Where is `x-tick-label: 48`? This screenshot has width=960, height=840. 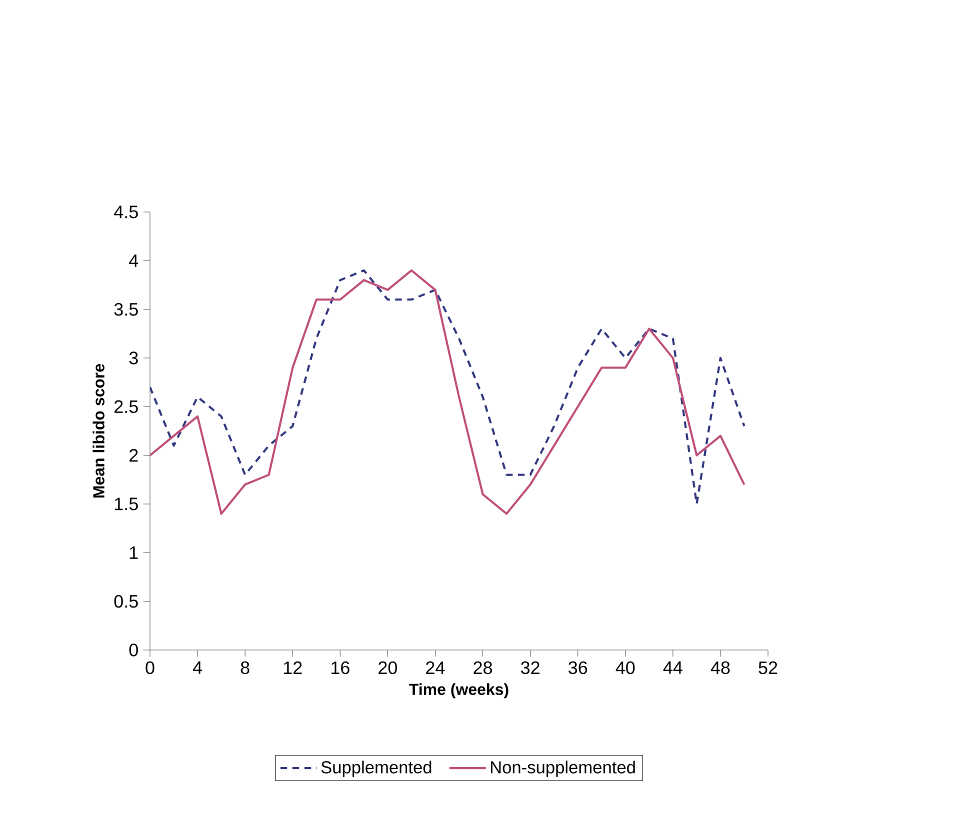 x-tick-label: 48 is located at coordinates (720, 667).